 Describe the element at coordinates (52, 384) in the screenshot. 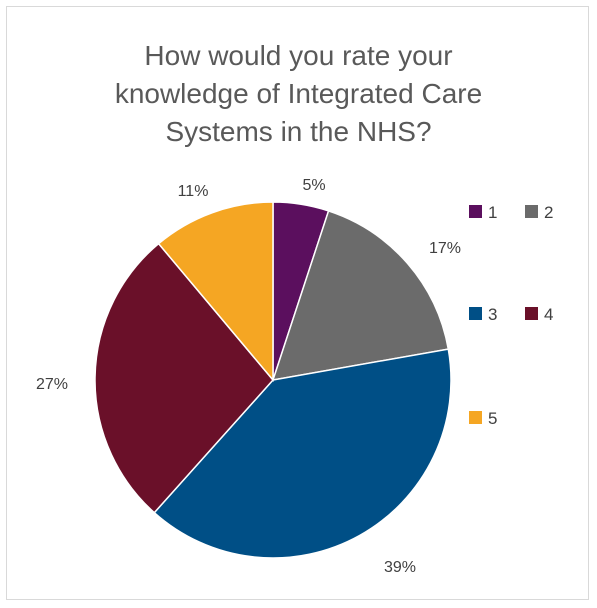

I see `data-label-4: 27%` at that location.